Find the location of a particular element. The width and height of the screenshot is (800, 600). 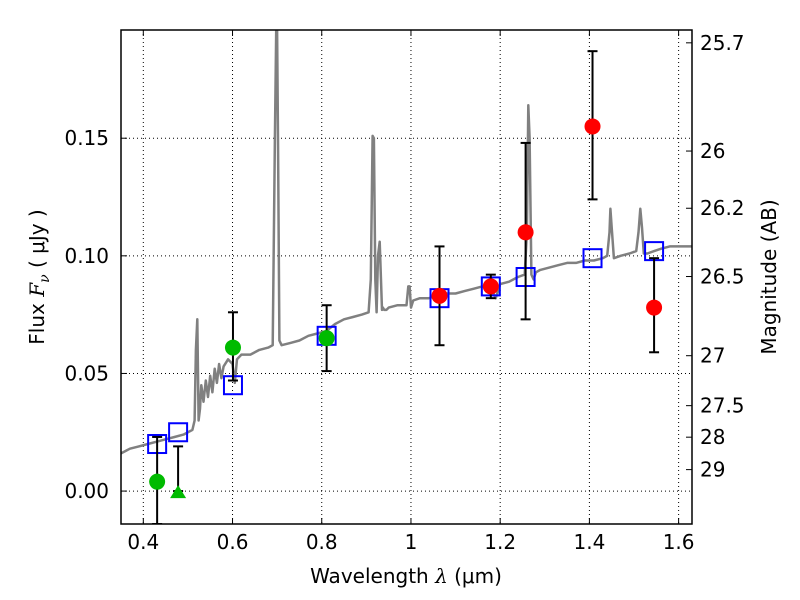

x-tick-label: 0.4 is located at coordinates (143, 542).